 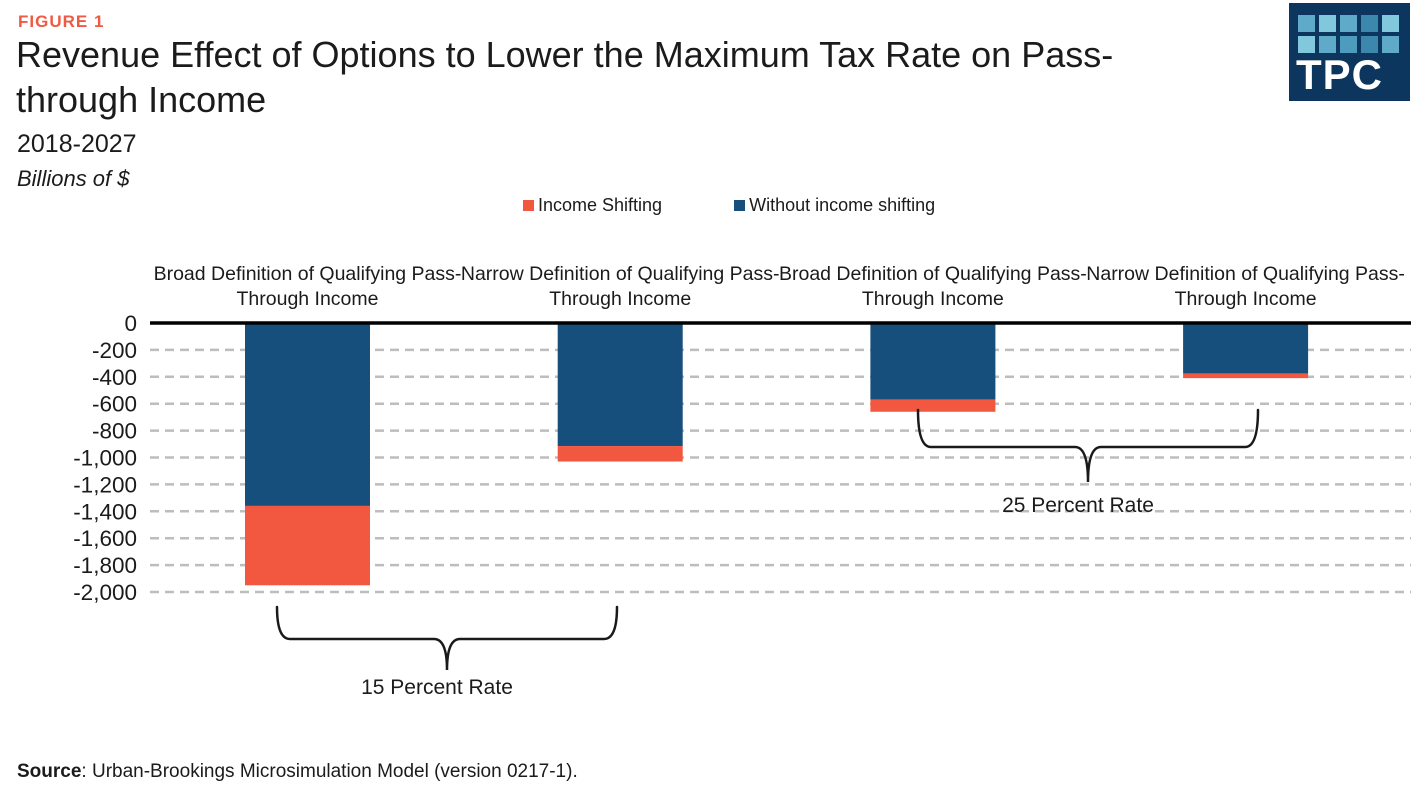 What do you see at coordinates (73, 178) in the screenshot?
I see `chart-units-label: Billions of $` at bounding box center [73, 178].